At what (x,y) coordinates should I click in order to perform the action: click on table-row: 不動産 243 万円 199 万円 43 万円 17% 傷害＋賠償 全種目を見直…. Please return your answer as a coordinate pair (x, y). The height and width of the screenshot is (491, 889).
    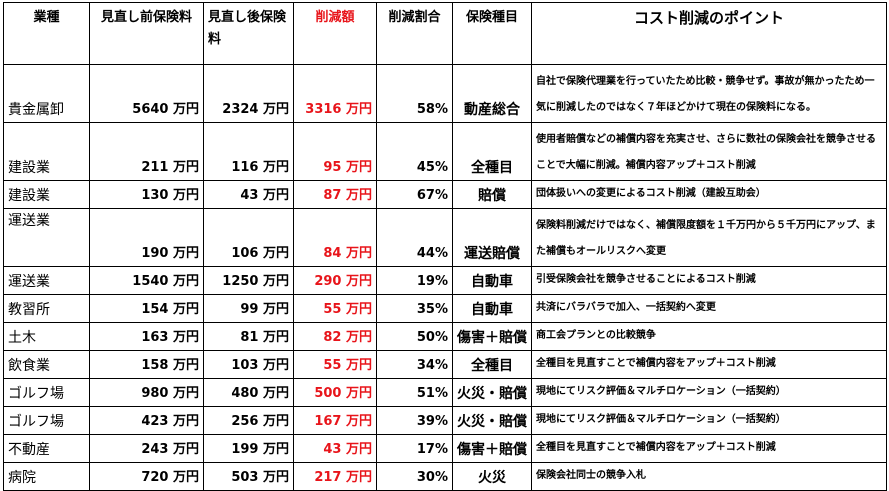
    Looking at the image, I should click on (445, 448).